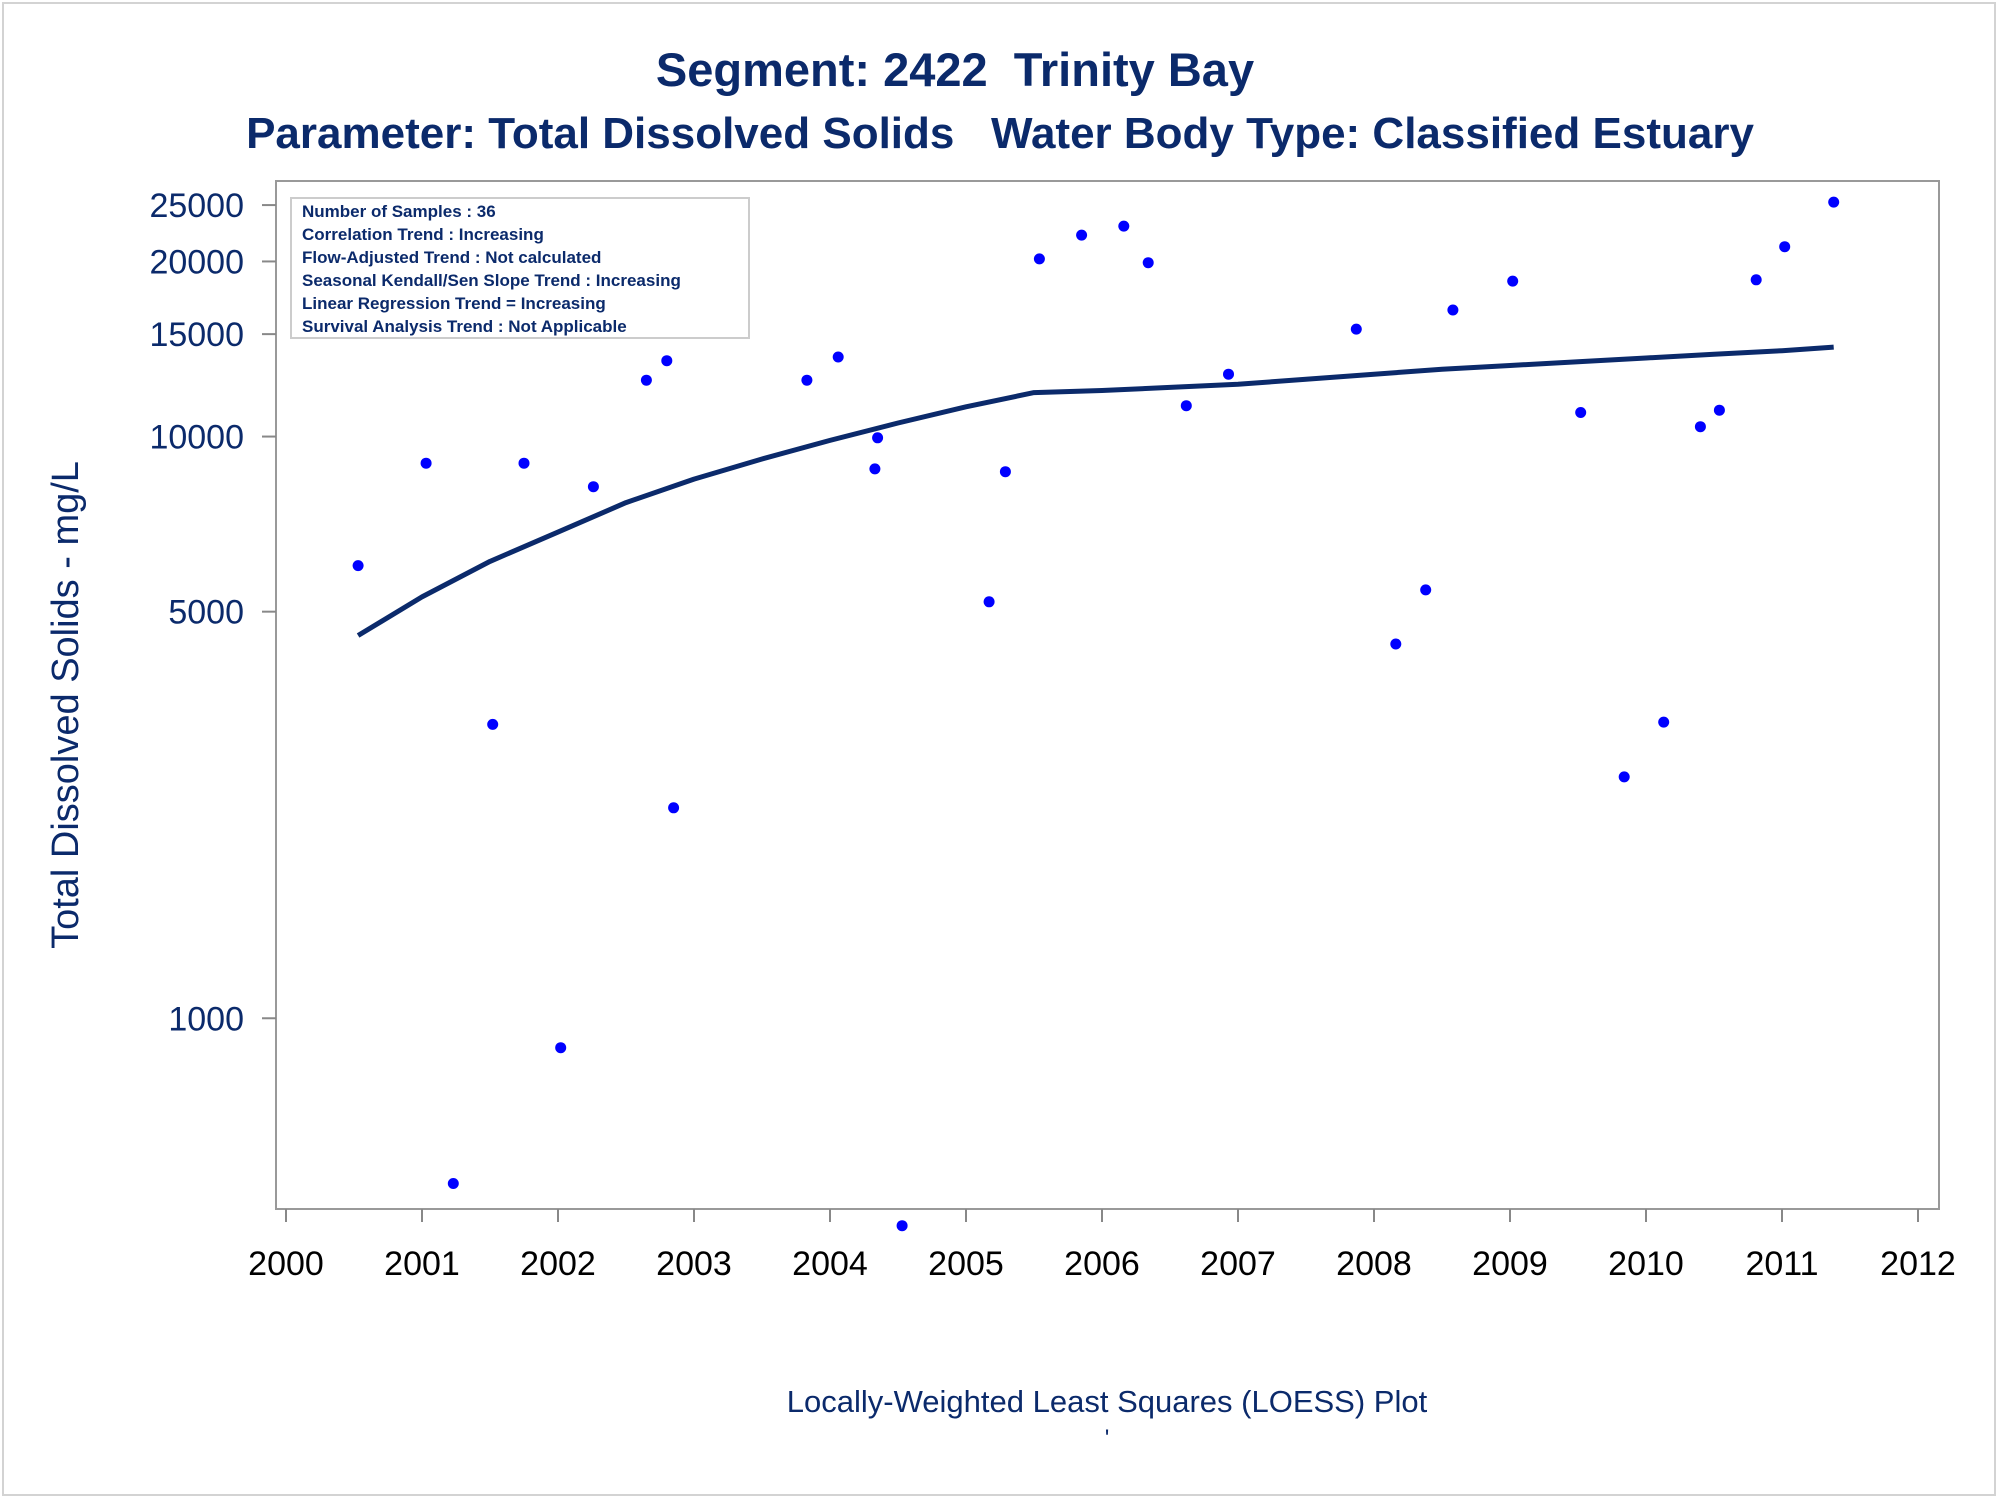 This screenshot has width=2000, height=1500. What do you see at coordinates (66, 705) in the screenshot?
I see `y-axis-label: Total Dissolved Solids - mg/L` at bounding box center [66, 705].